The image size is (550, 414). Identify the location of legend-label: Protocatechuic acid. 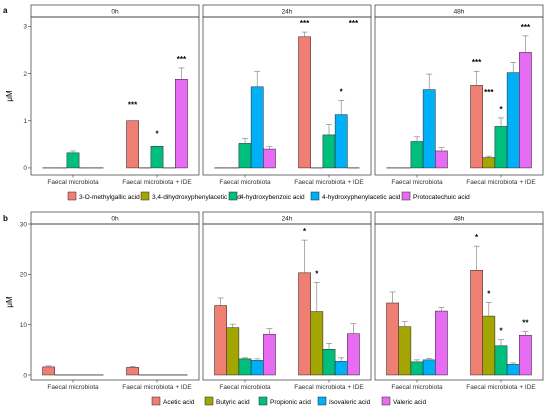
(441, 197).